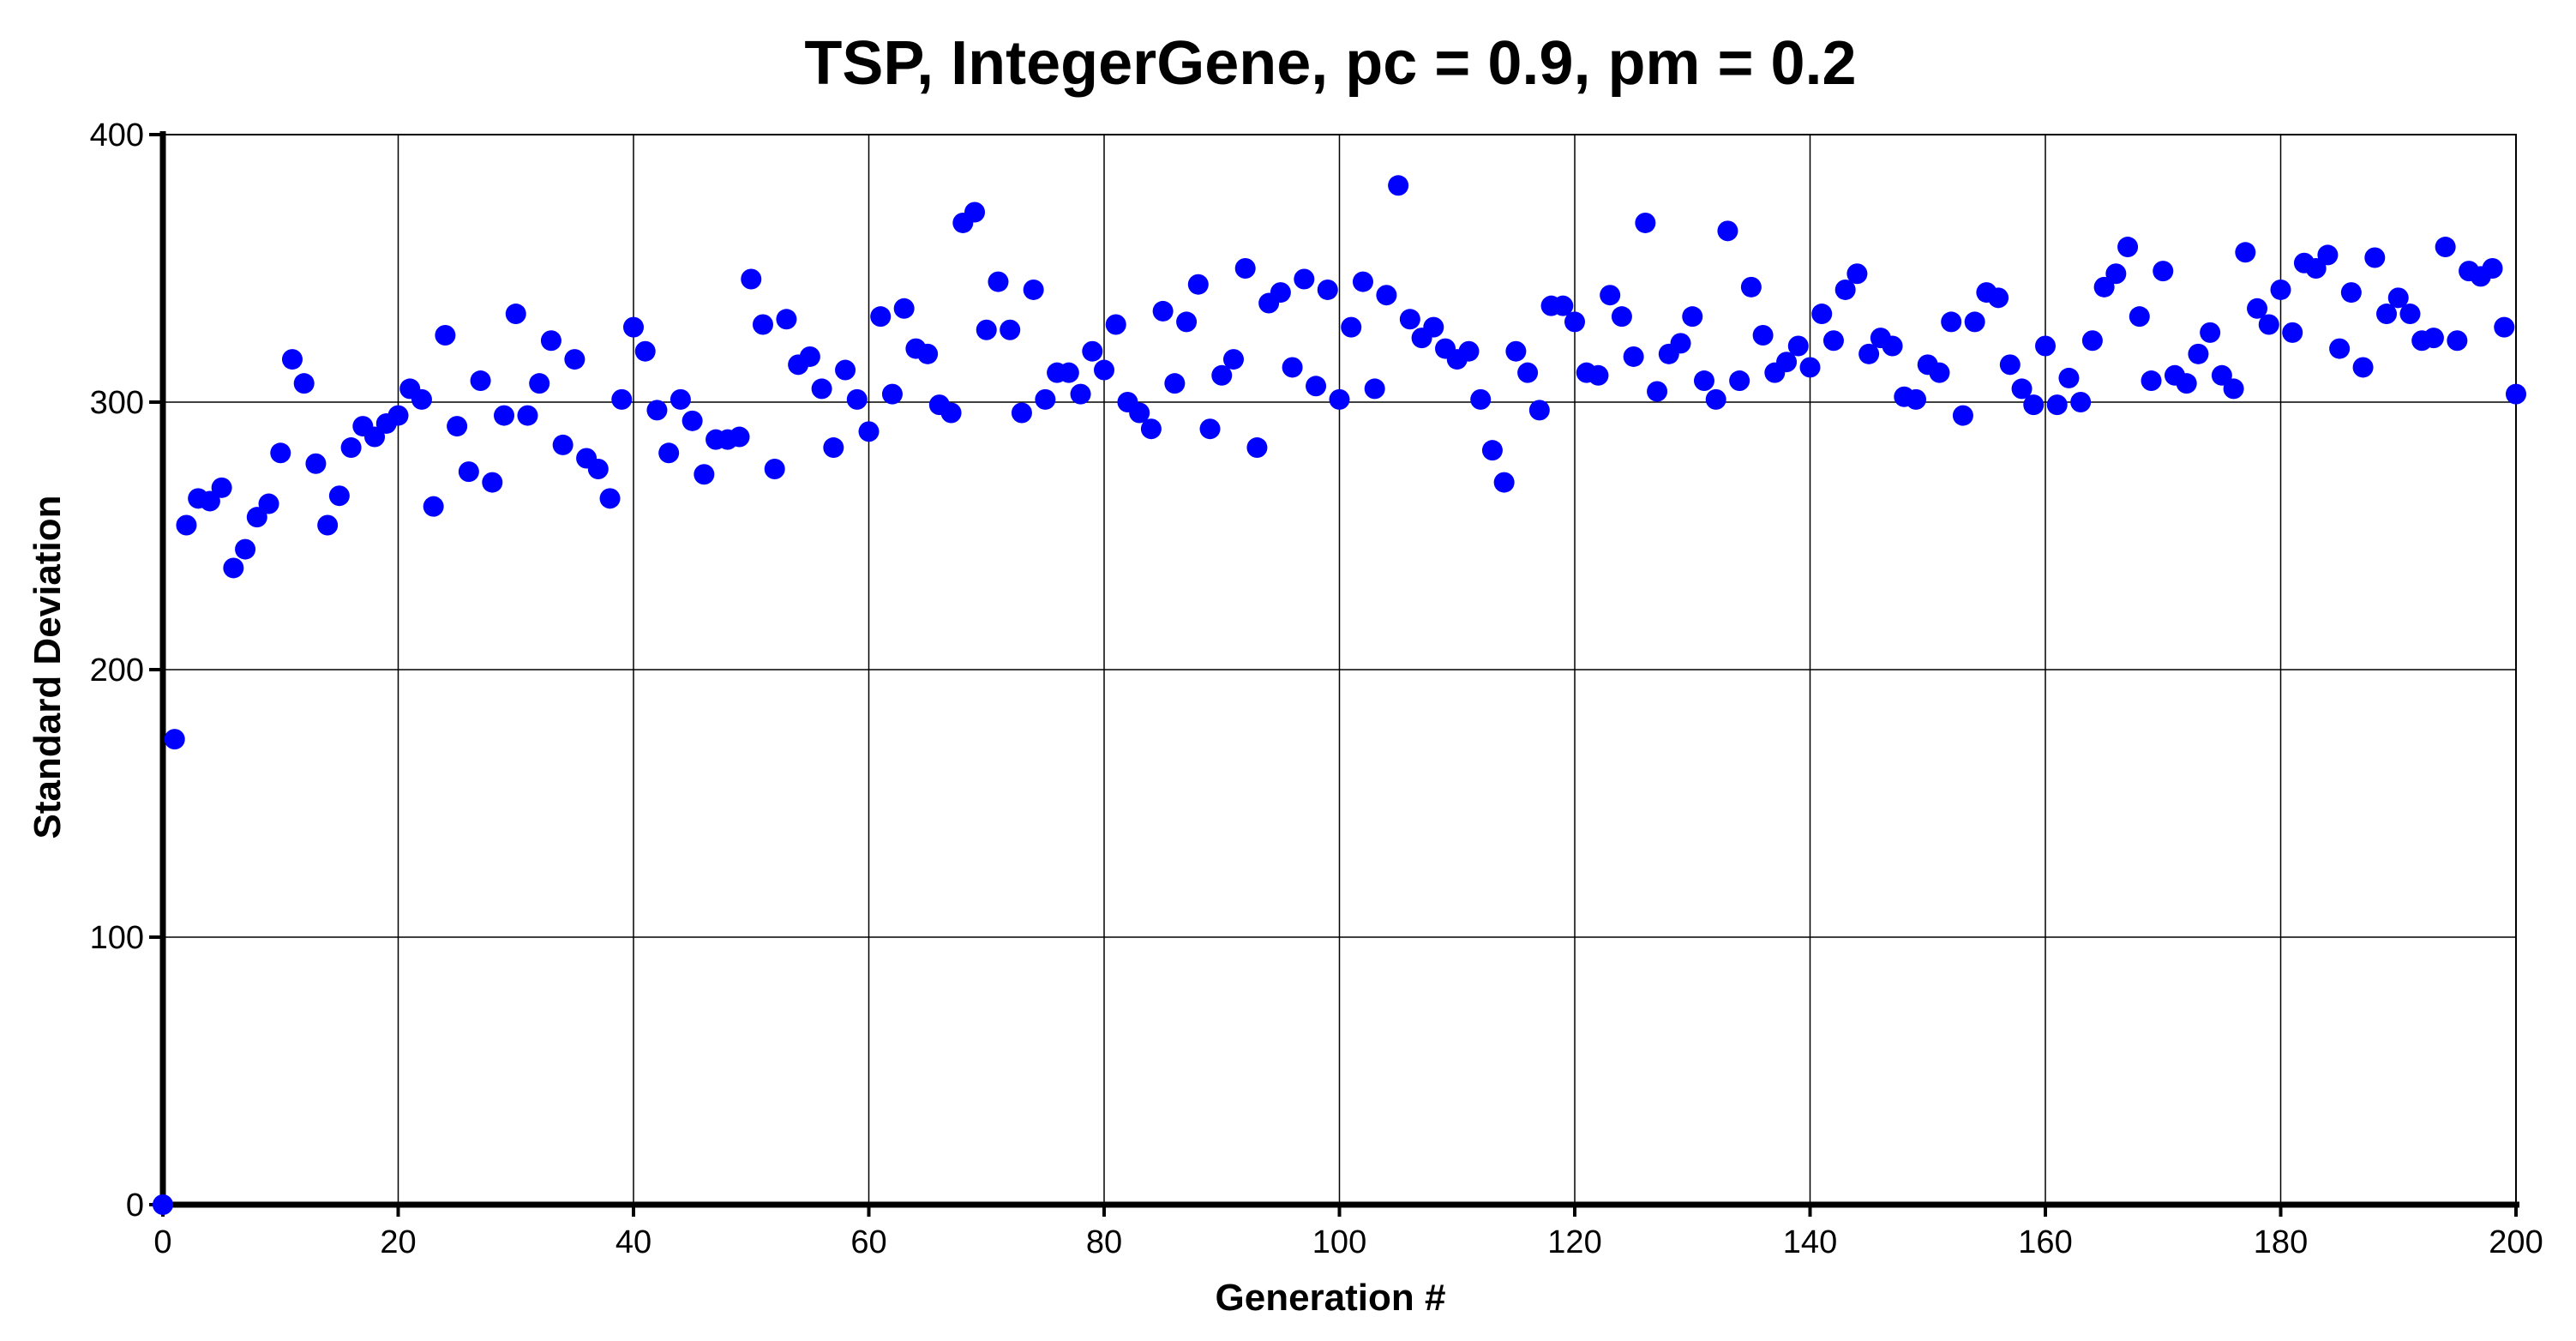 The height and width of the screenshot is (1341, 2576). Describe the element at coordinates (135, 1206) in the screenshot. I see `y-tick-label: 0` at that location.